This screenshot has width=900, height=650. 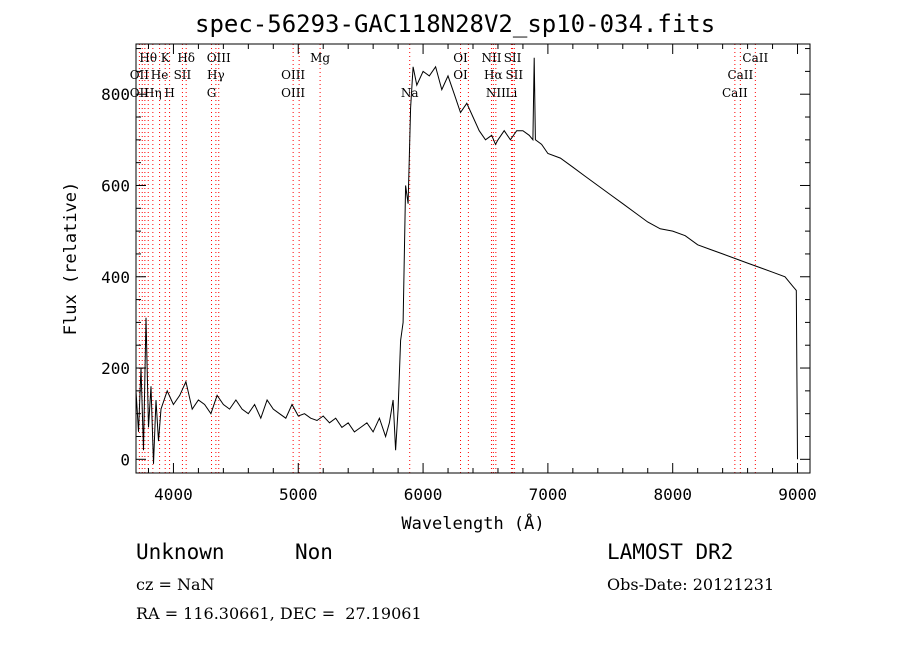 I want to click on x-tick-label: 5000, so click(x=298, y=494).